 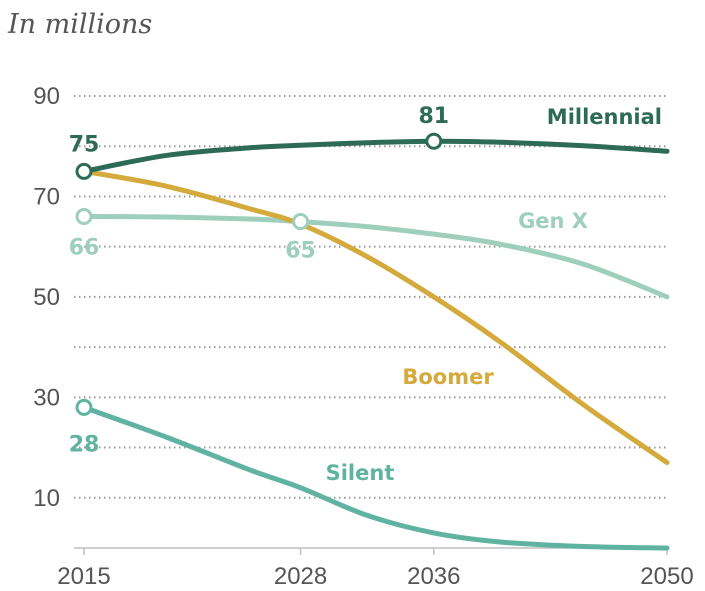 I want to click on marker-gen-x-2015, so click(x=84, y=217).